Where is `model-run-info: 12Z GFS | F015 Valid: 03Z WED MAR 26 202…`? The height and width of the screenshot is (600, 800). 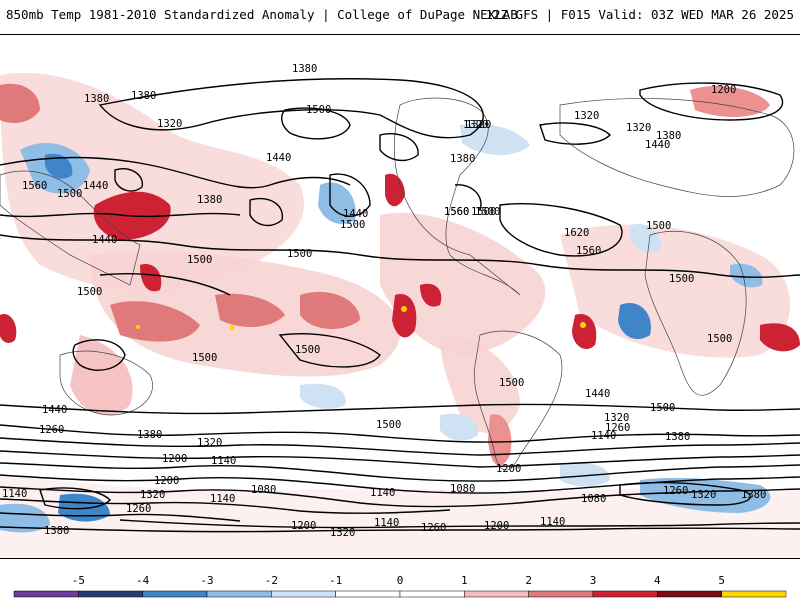 model-run-info: 12Z GFS | F015 Valid: 03Z WED MAR 26 202… is located at coordinates (639, 14).